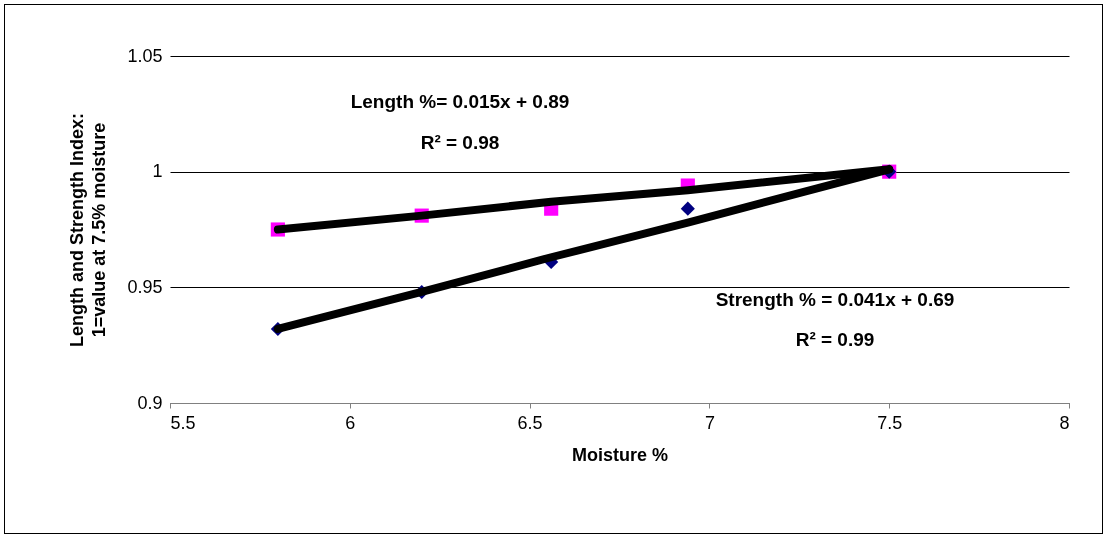  Describe the element at coordinates (157, 171) in the screenshot. I see `y-tick-label: 1` at that location.